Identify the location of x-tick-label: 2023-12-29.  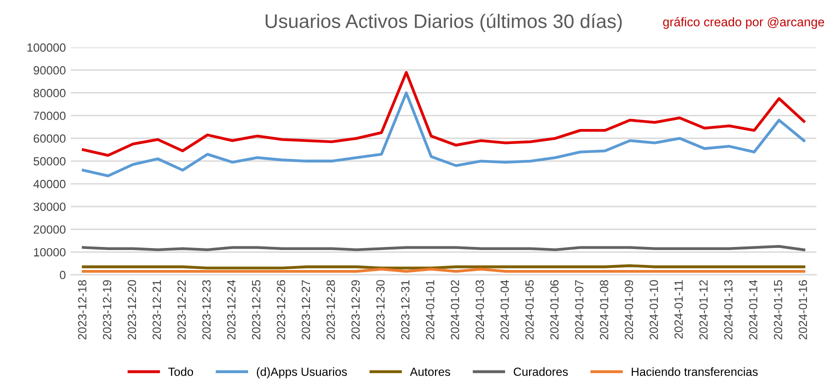
(355, 310).